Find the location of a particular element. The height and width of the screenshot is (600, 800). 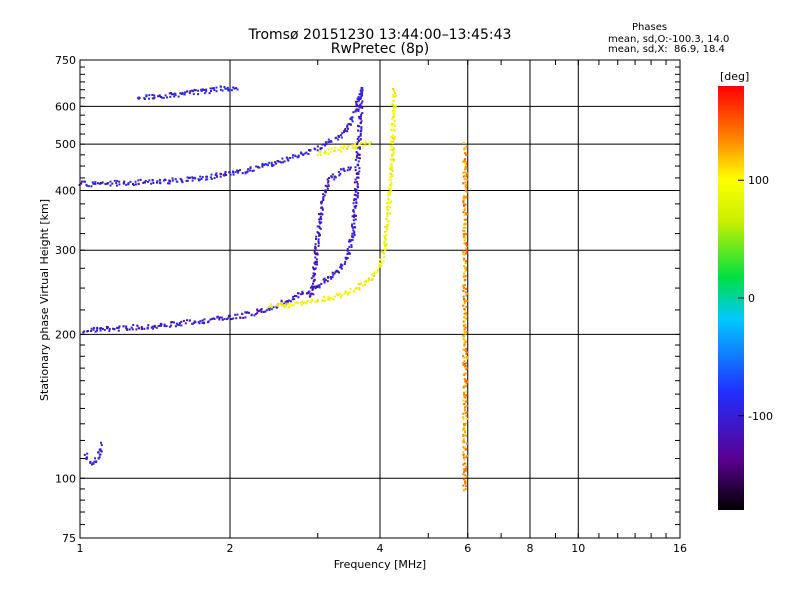

chart-subtitle: RwPretec (8p) is located at coordinates (380, 49).